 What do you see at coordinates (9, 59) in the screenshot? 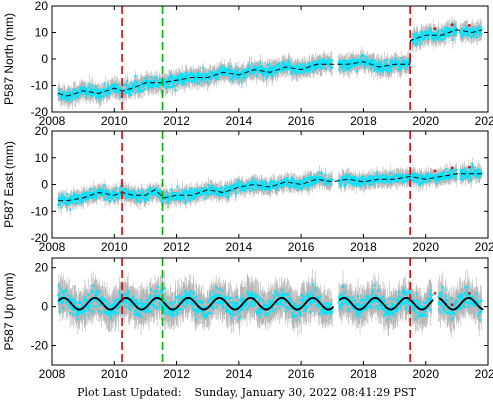
I see `y-axis-label: P587 North (mm)` at bounding box center [9, 59].